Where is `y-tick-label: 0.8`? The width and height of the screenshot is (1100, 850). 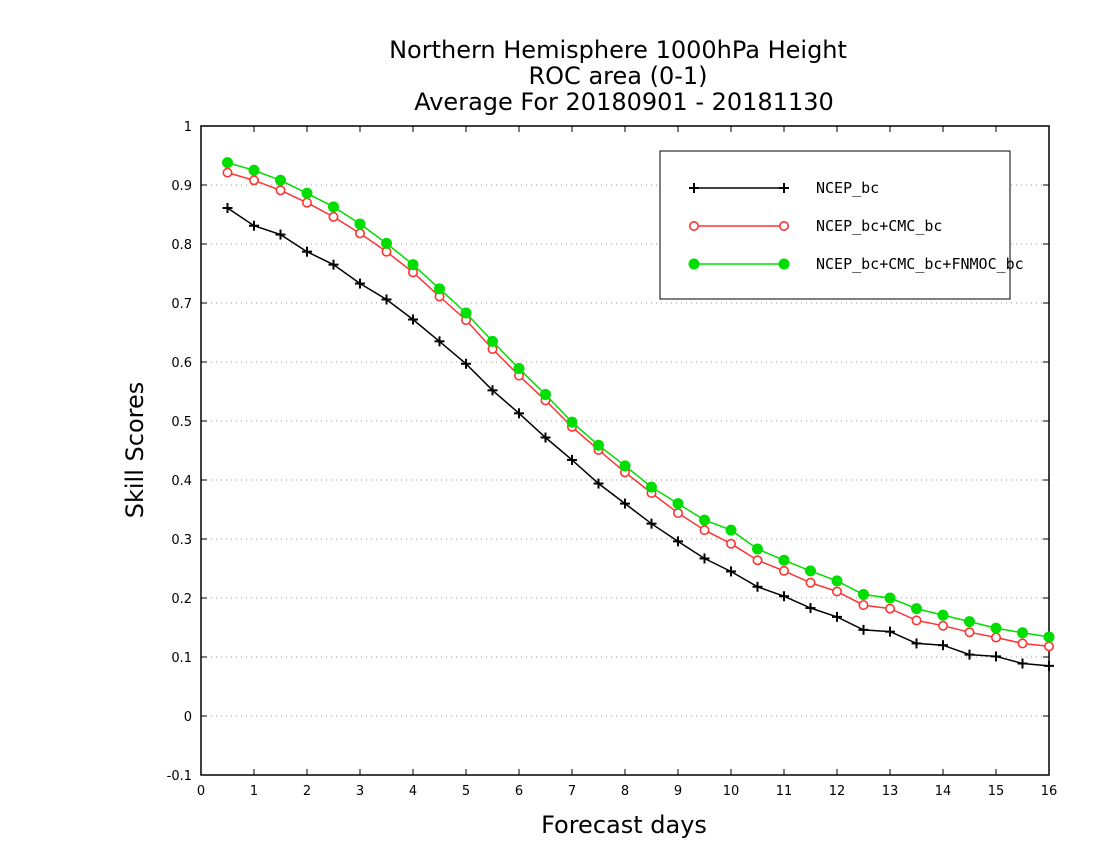 y-tick-label: 0.8 is located at coordinates (181, 245).